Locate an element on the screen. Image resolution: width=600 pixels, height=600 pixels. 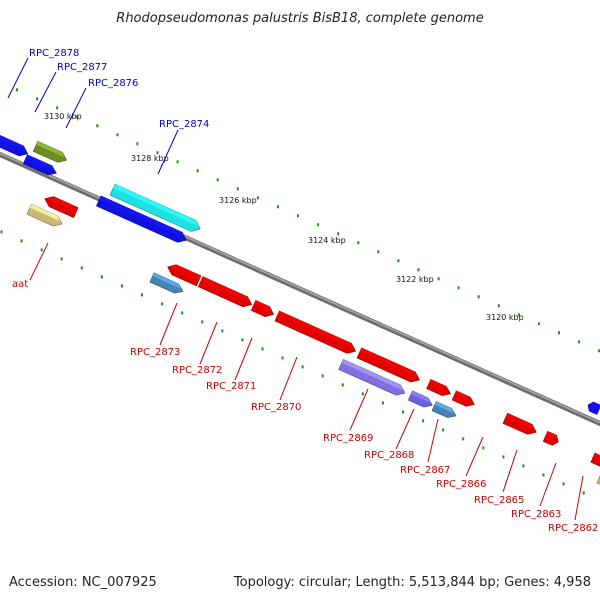
top-label-leaders is located at coordinates (93, 116).